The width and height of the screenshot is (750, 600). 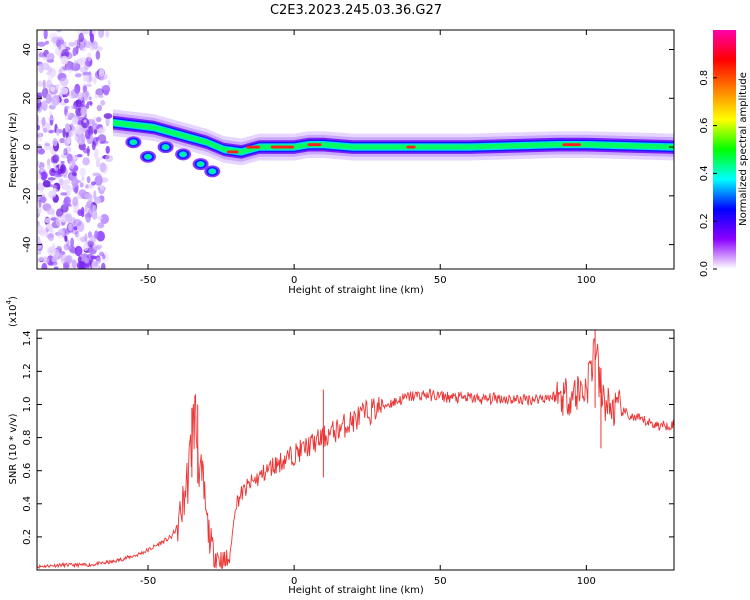 What do you see at coordinates (165, 147) in the screenshot?
I see `branch-blob` at bounding box center [165, 147].